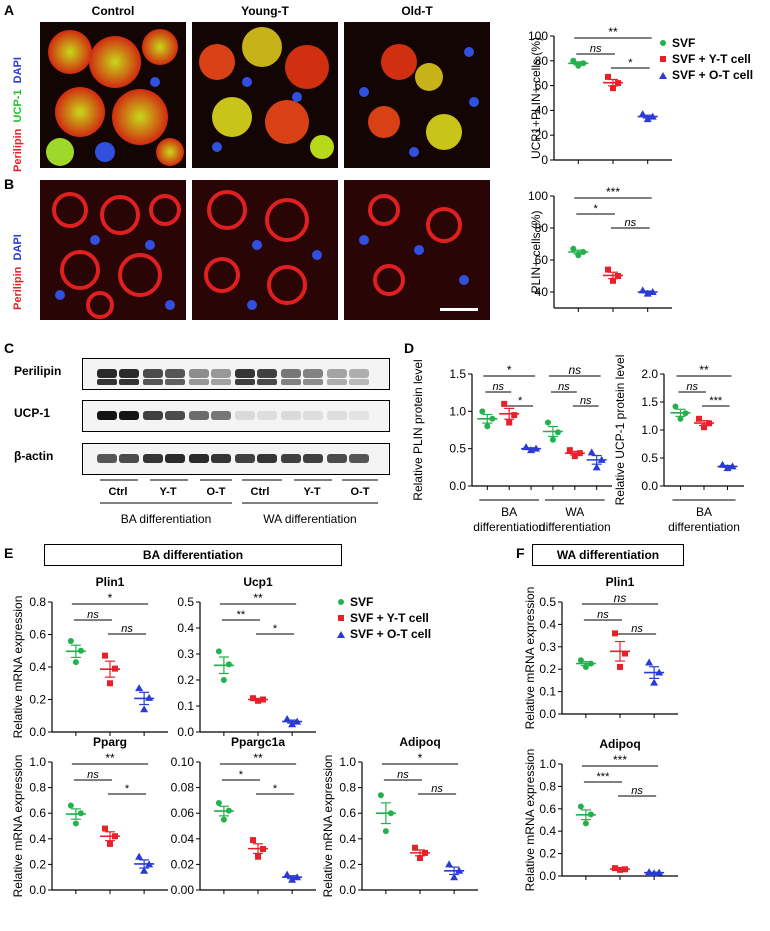 The image size is (770, 931). What do you see at coordinates (613, 32) in the screenshot?
I see `sig-label-A_ucp1-0-2: **` at bounding box center [613, 32].